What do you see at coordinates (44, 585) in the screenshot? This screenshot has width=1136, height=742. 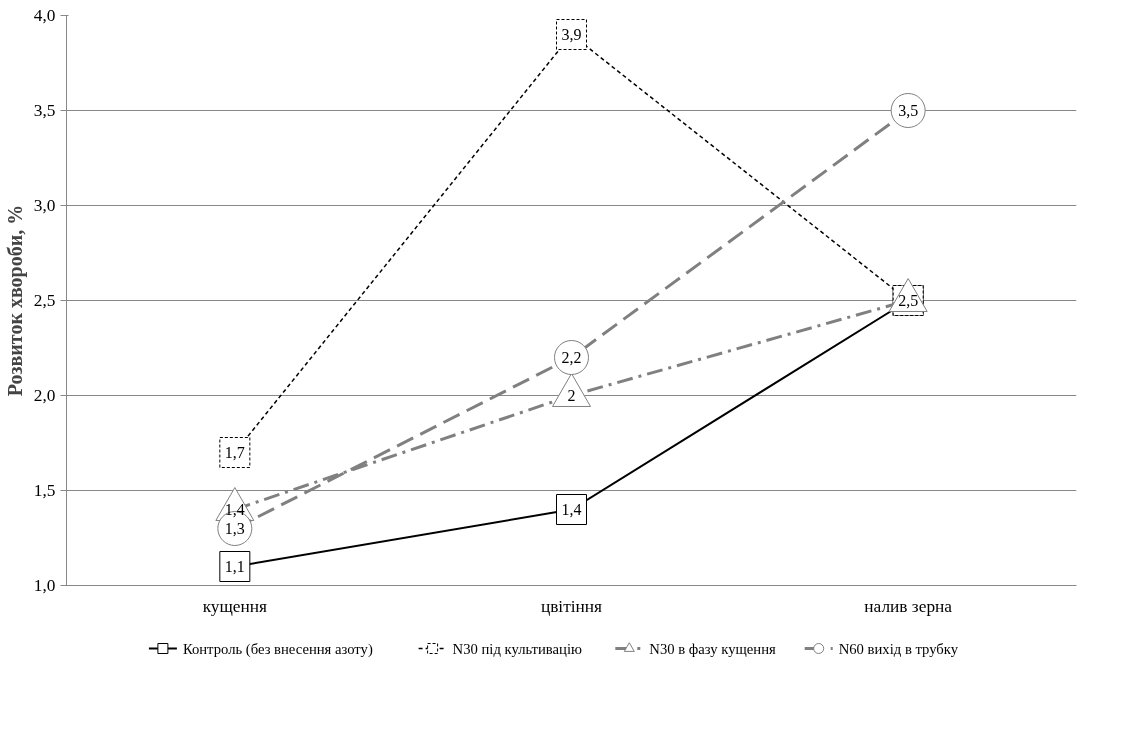 I see `y-tick-label: 1,0` at bounding box center [44, 585].